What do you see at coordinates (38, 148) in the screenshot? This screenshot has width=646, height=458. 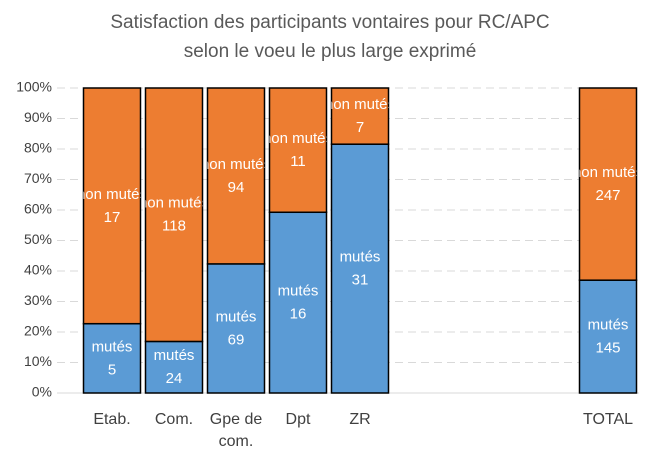 I see `y-tick-label: 80%` at bounding box center [38, 148].